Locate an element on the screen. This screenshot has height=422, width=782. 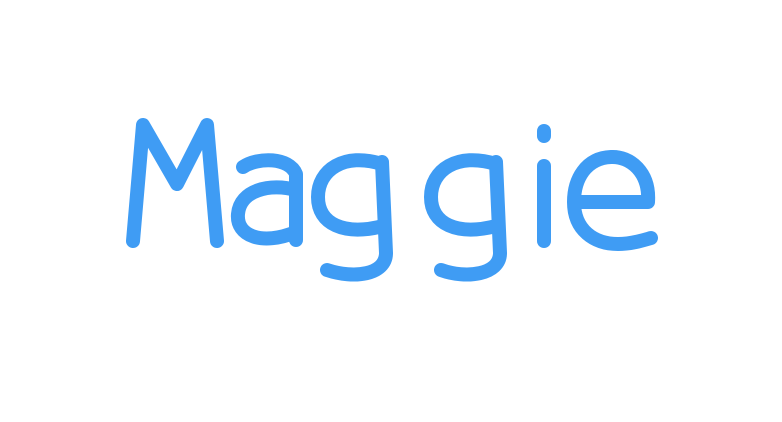
letter-g-second is located at coordinates (465, 217).